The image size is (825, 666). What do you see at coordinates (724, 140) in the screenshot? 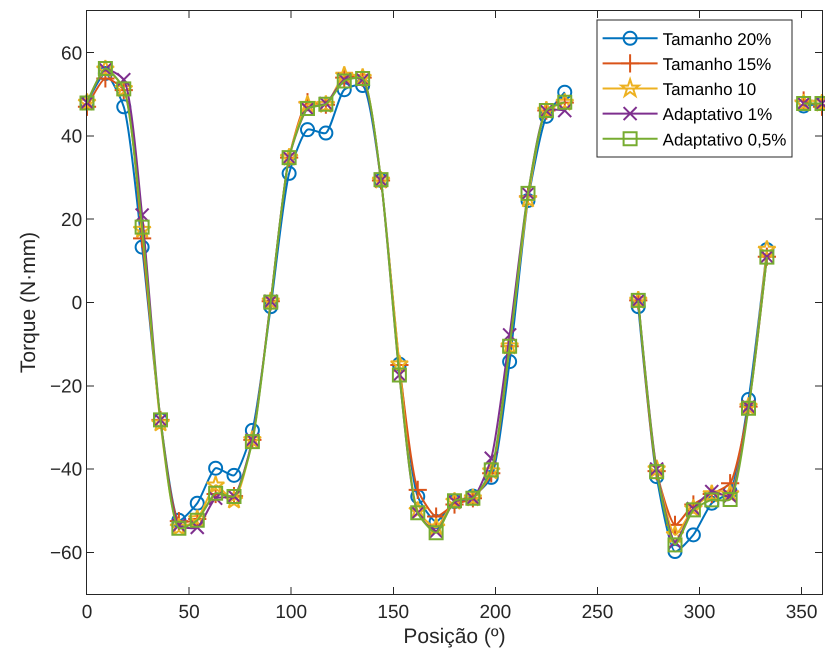
I see `legend-label: Adaptativo 0,5%` at bounding box center [724, 140].